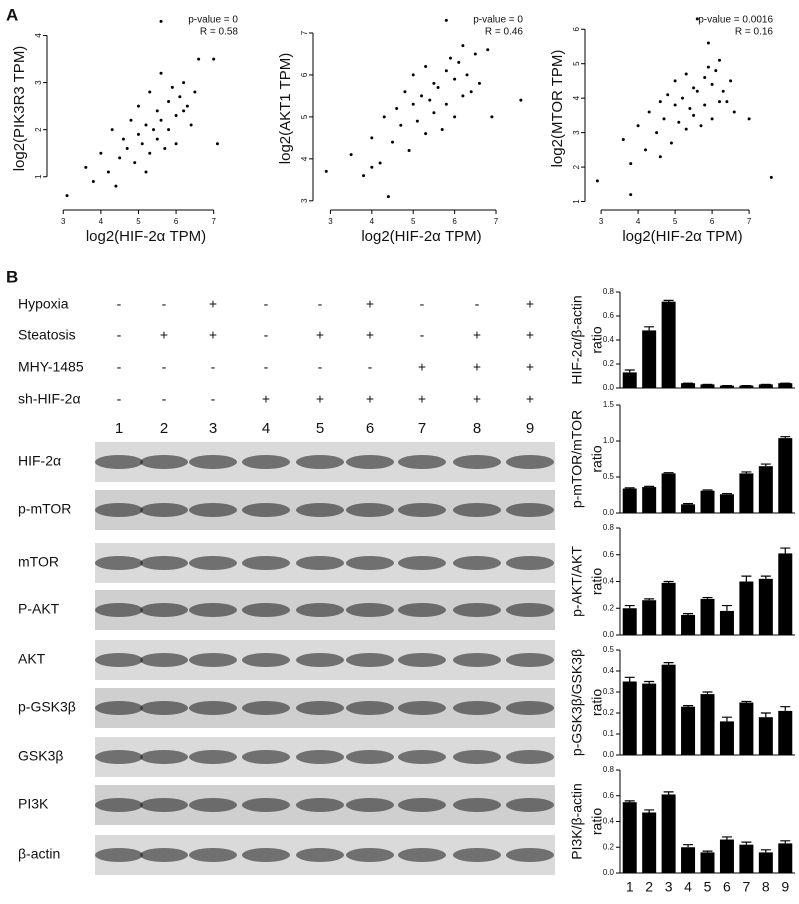  Describe the element at coordinates (576, 132) in the screenshot. I see `y-tick-label: 3` at that location.